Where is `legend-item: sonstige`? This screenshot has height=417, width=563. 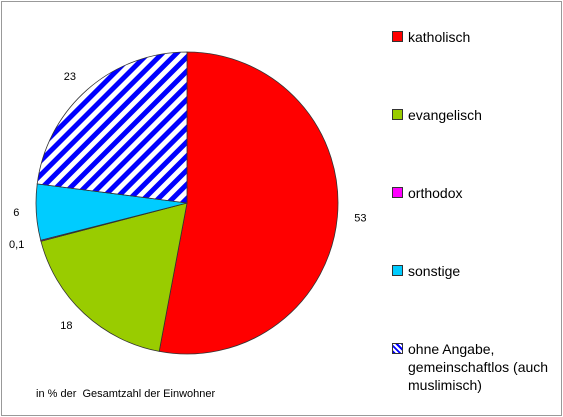 legend-item: sonstige is located at coordinates (477, 271).